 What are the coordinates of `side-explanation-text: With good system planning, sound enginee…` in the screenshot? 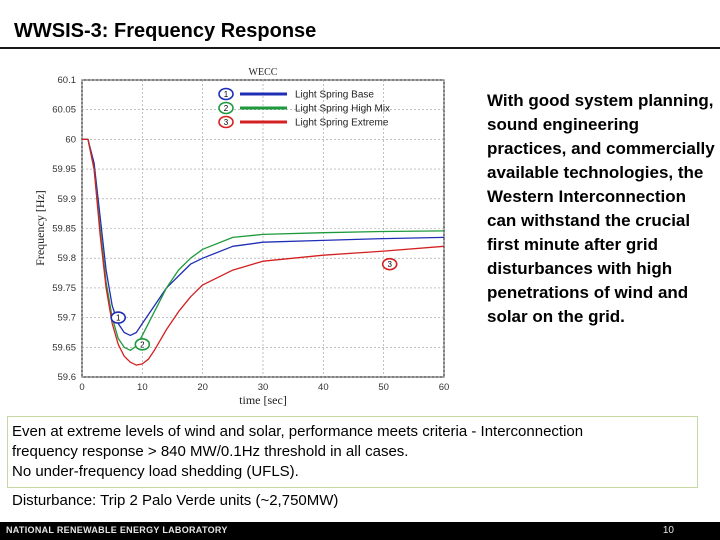 It's located at (601, 208).